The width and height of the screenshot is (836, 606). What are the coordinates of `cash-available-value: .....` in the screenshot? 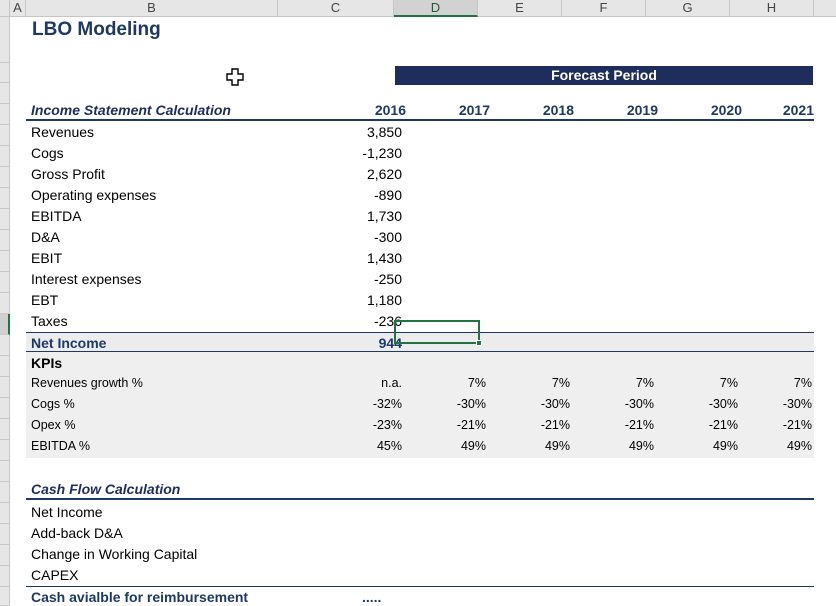 It's located at (372, 597).